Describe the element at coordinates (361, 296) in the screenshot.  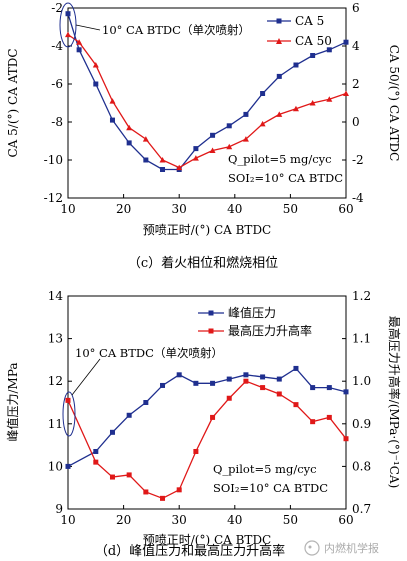
I see `right-tick-label: 1.2` at that location.